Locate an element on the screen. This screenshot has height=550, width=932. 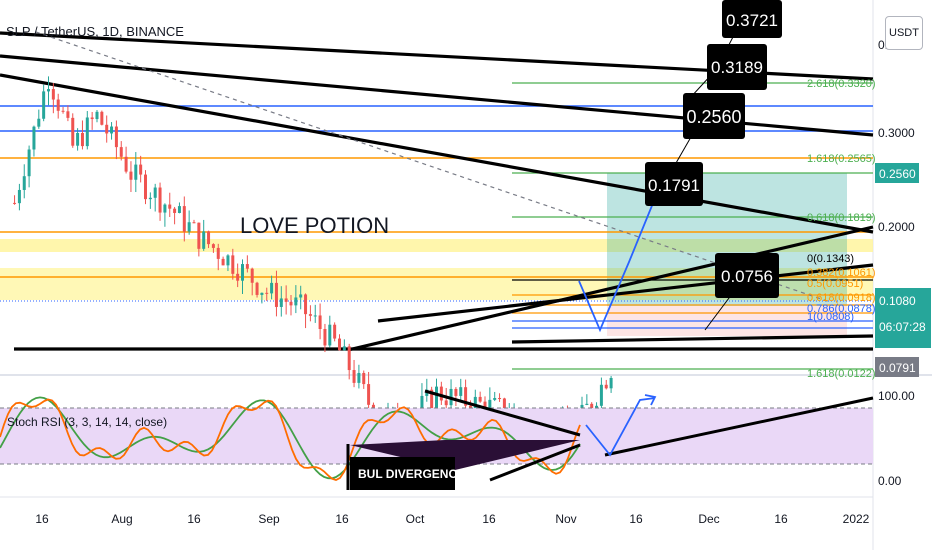
fib-label: 2.618(0.3320) is located at coordinates (841, 84).